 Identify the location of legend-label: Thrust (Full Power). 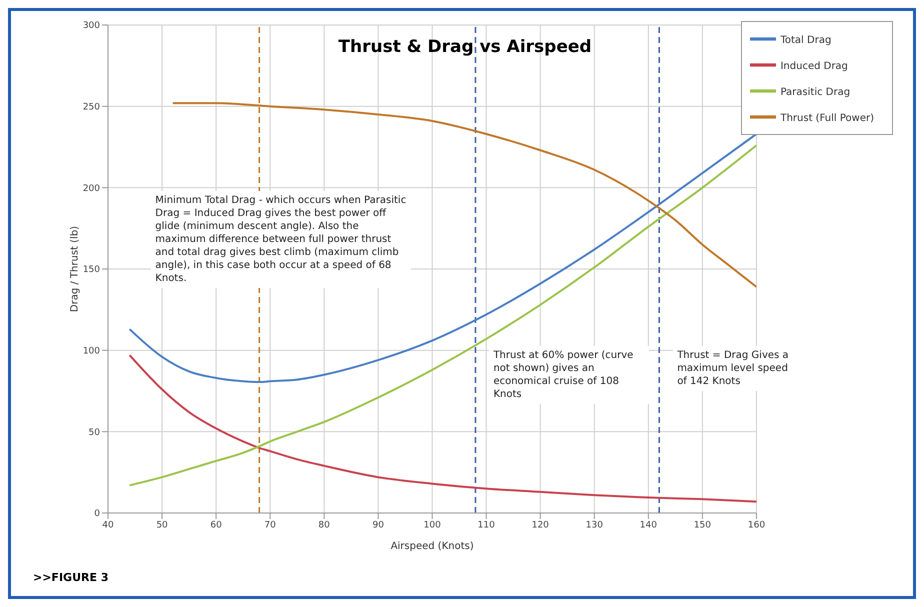
(827, 118).